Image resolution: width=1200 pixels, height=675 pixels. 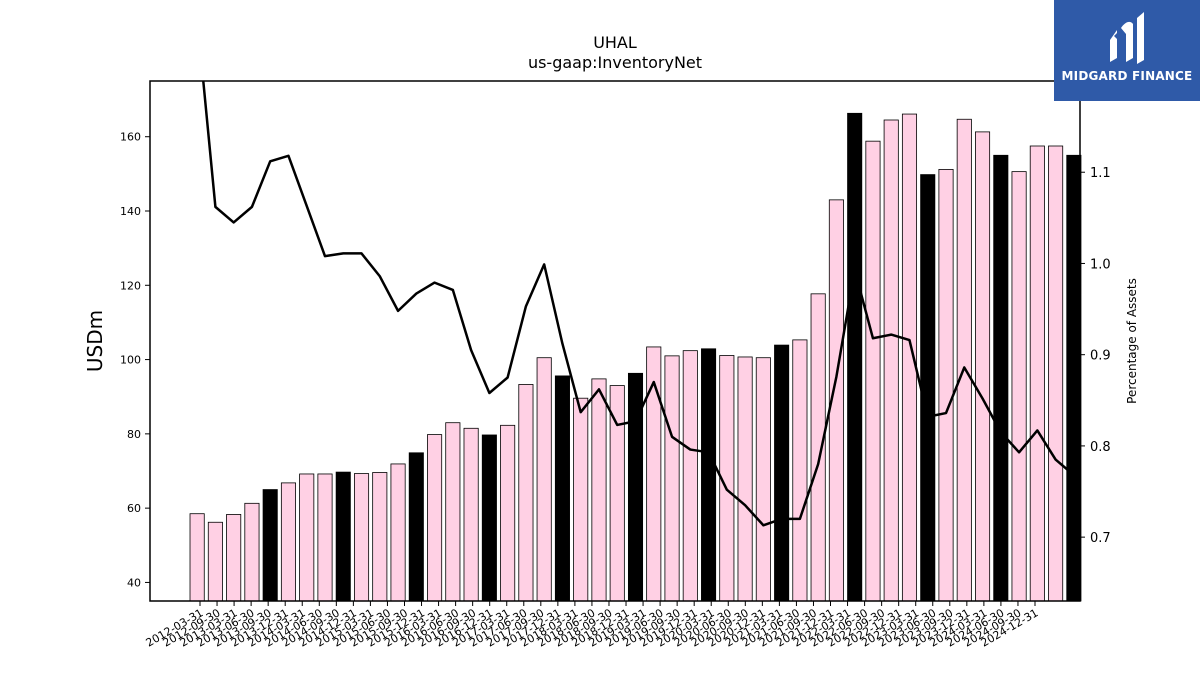 What do you see at coordinates (134, 582) in the screenshot?
I see `y-tick-label: 40` at bounding box center [134, 582].